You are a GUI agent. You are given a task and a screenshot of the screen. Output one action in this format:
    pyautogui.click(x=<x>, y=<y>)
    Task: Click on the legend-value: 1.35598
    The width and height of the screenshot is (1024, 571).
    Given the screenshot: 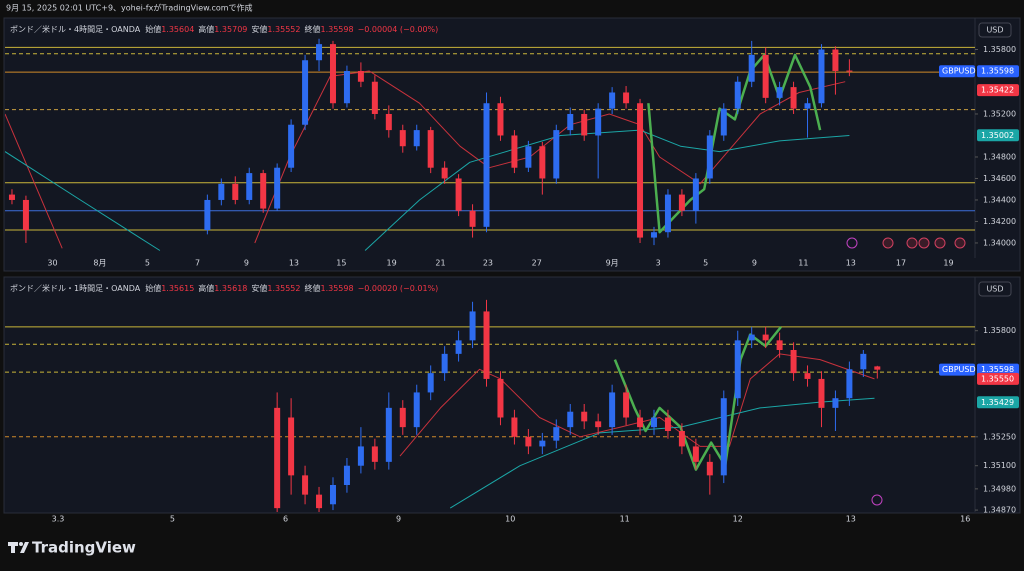 What is the action you would take?
    pyautogui.click(x=336, y=288)
    